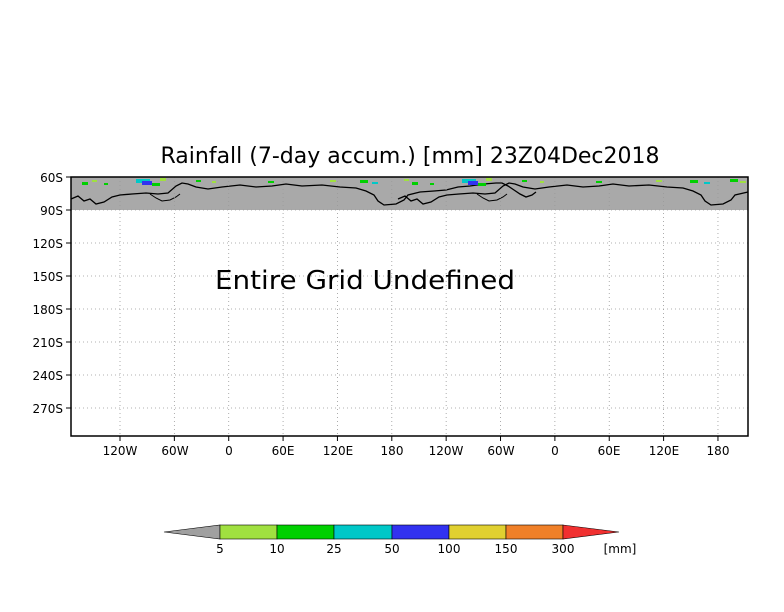  Describe the element at coordinates (492, 197) in the screenshot. I see `ice-shelf-right` at that location.